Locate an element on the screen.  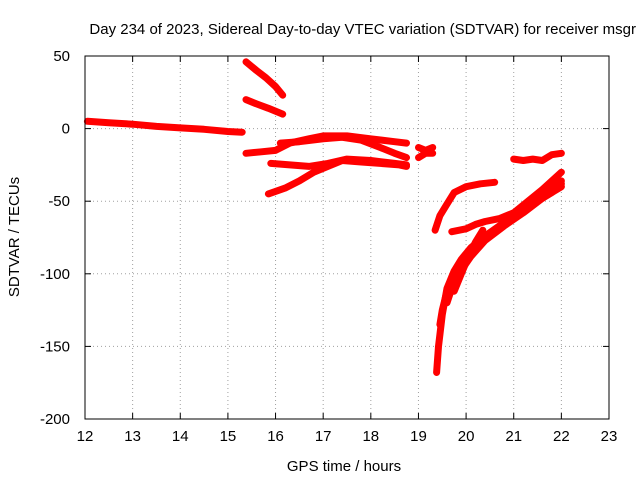
x-tick-label: 18 is located at coordinates (370, 436).